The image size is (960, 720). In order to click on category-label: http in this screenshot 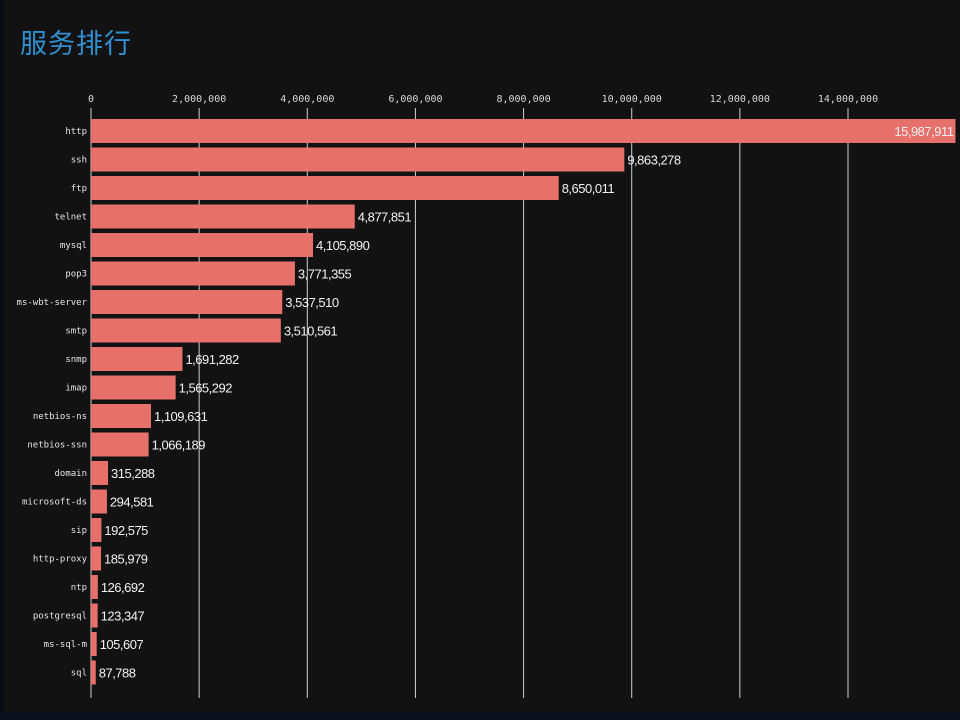, I will do `click(76, 132)`.